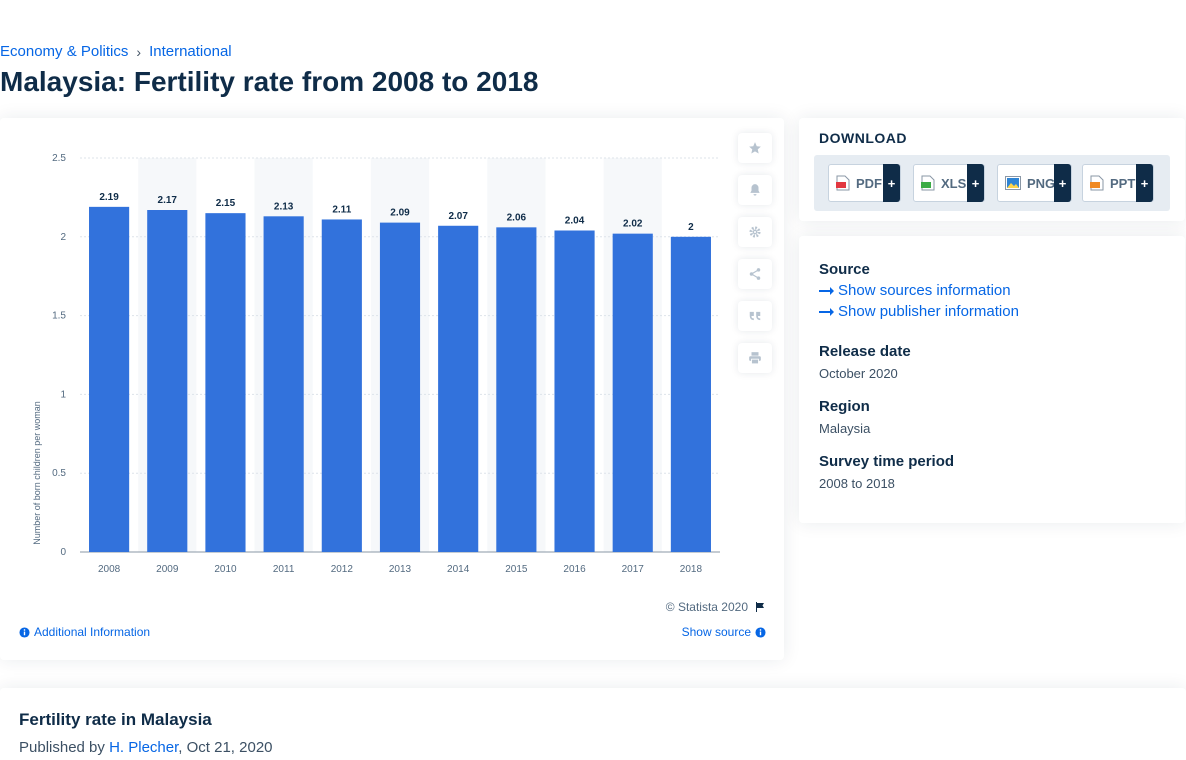 The image size is (1186, 760). What do you see at coordinates (1041, 183) in the screenshot?
I see `download-png-label: PNG` at bounding box center [1041, 183].